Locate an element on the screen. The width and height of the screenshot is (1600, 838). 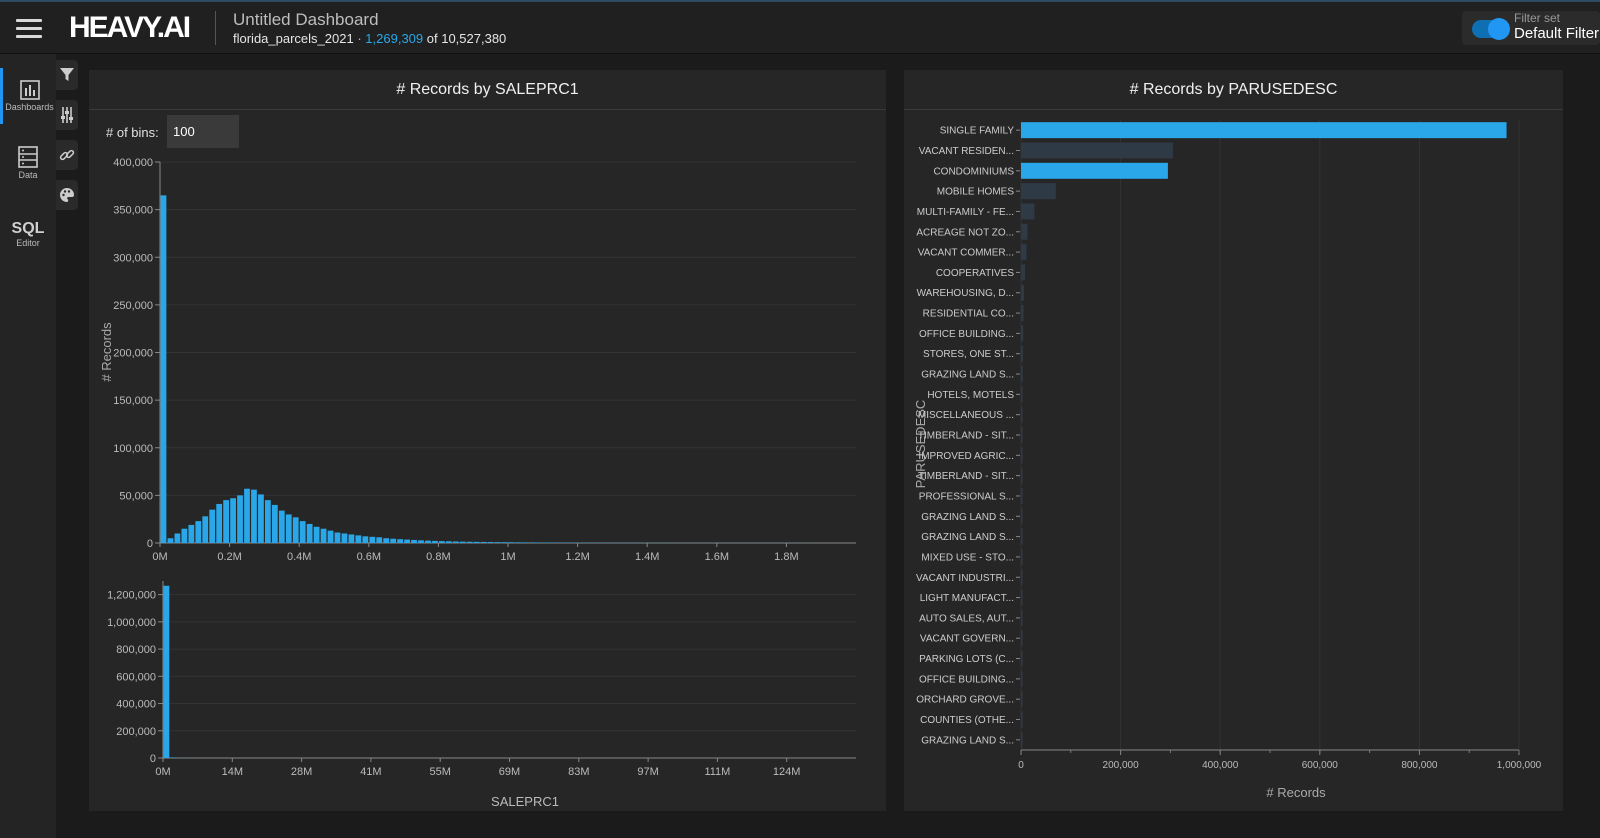
category-label: COOPERATIVES is located at coordinates (975, 273).